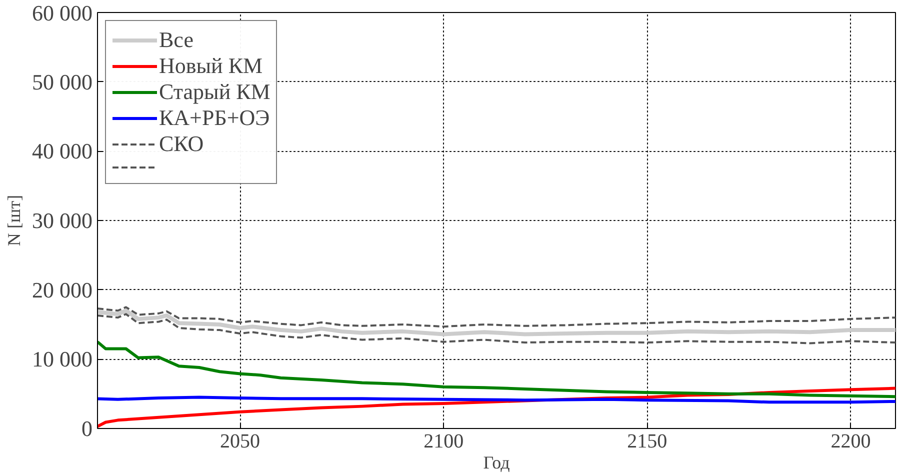 The image size is (901, 475). Describe the element at coordinates (14, 220) in the screenshot. I see `y-axis-title: N [шт]` at that location.